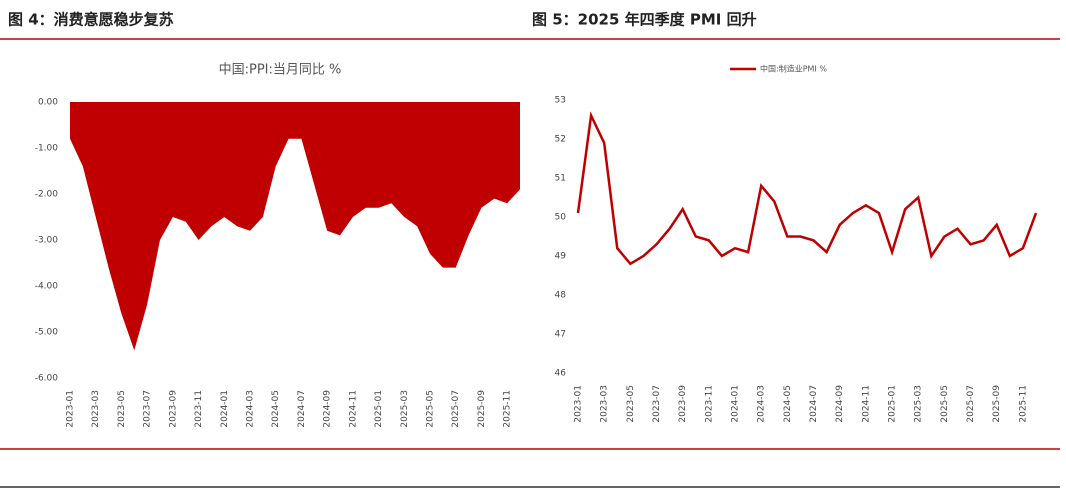 The image size is (1066, 494). Describe the element at coordinates (560, 179) in the screenshot. I see `y-tick-label: 51` at that location.